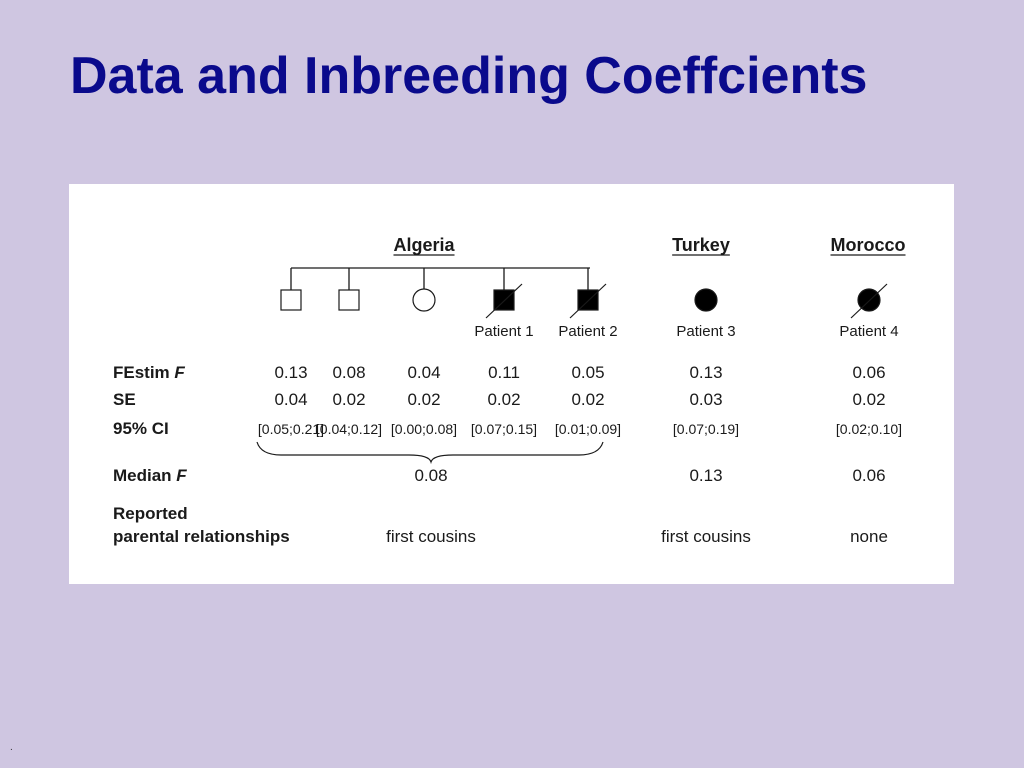 The width and height of the screenshot is (1024, 768). Describe the element at coordinates (706, 429) in the screenshot. I see `ci-value: [0.07;0.19]` at that location.